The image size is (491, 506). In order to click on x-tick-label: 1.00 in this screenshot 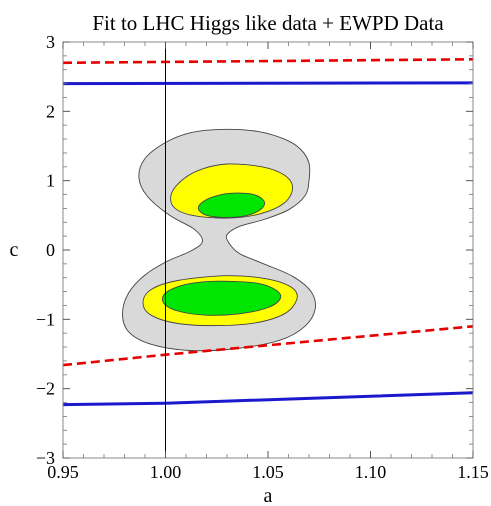, I will do `click(166, 472)`.